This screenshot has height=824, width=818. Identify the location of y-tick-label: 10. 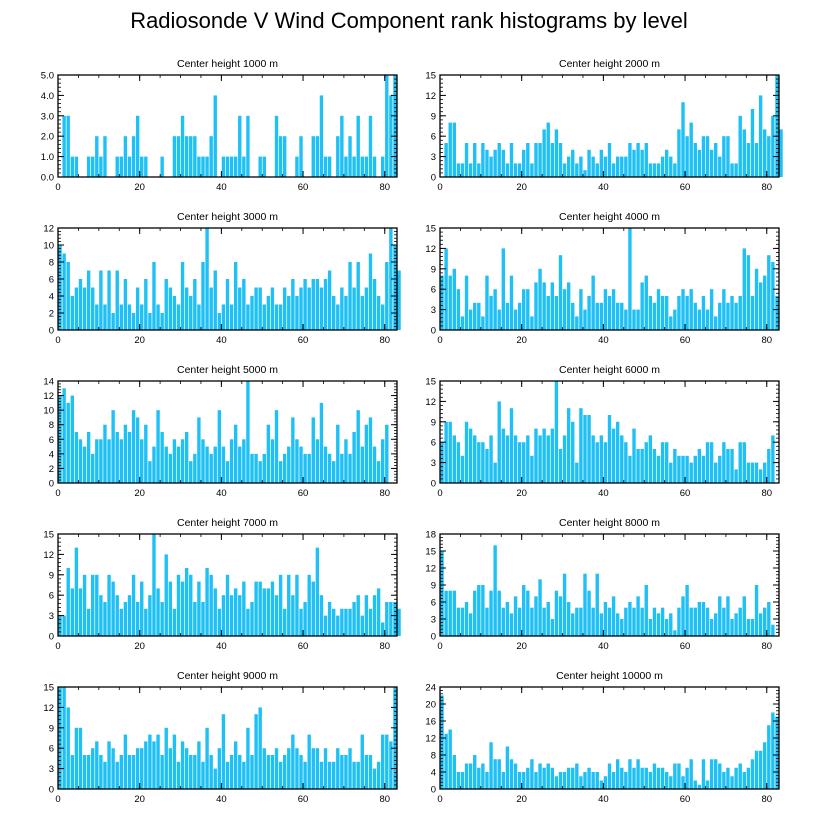
(48, 246).